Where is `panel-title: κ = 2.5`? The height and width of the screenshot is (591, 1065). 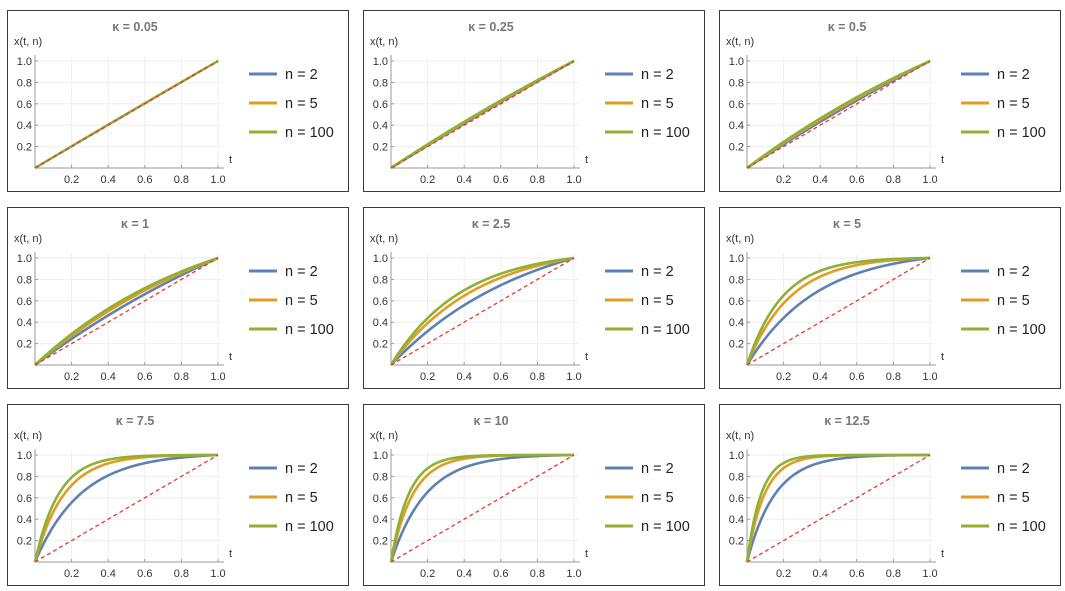
panel-title: κ = 2.5 is located at coordinates (491, 224).